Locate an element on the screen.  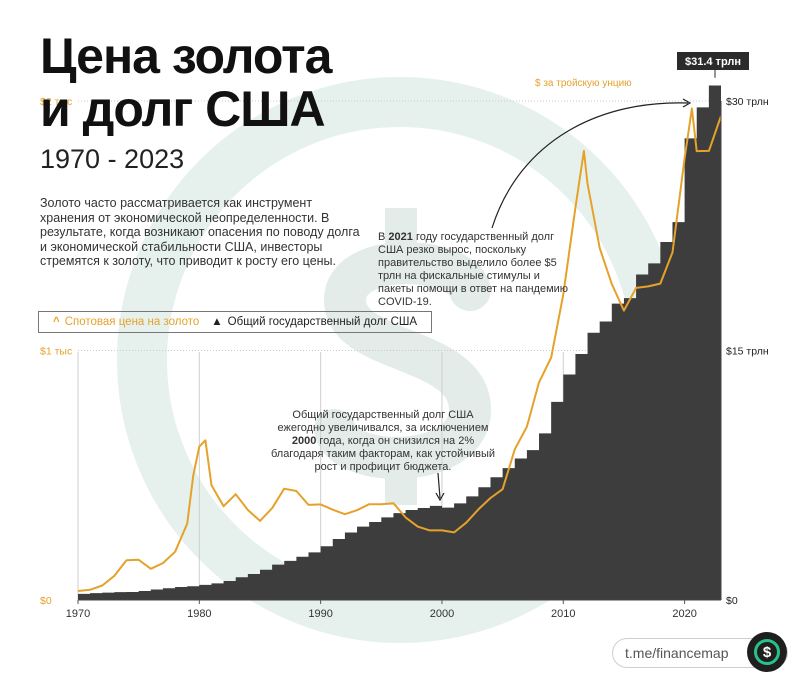
title-line-1: Цена золота is located at coordinates (186, 56).